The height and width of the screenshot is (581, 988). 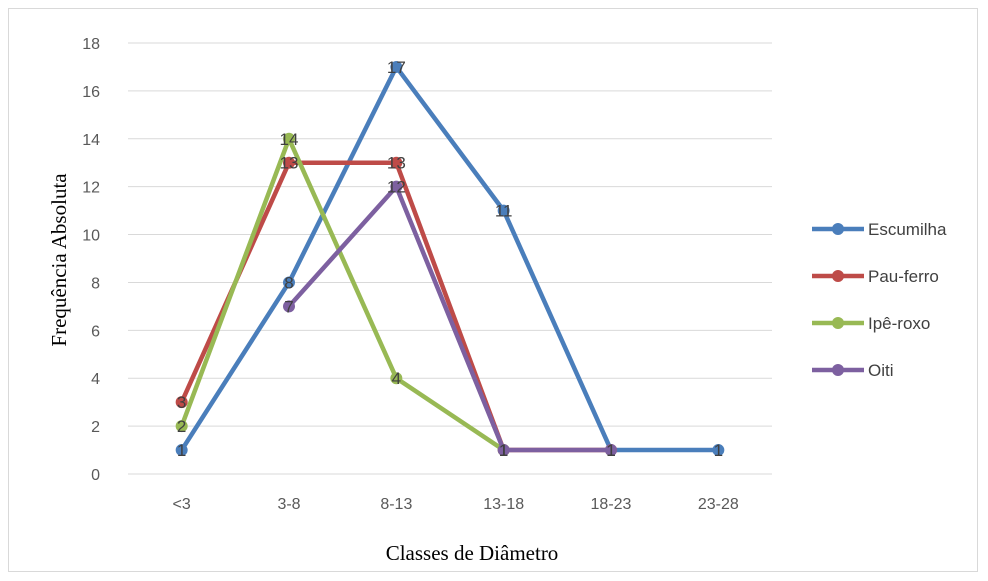 What do you see at coordinates (91, 188) in the screenshot?
I see `y-tick-label: 12` at bounding box center [91, 188].